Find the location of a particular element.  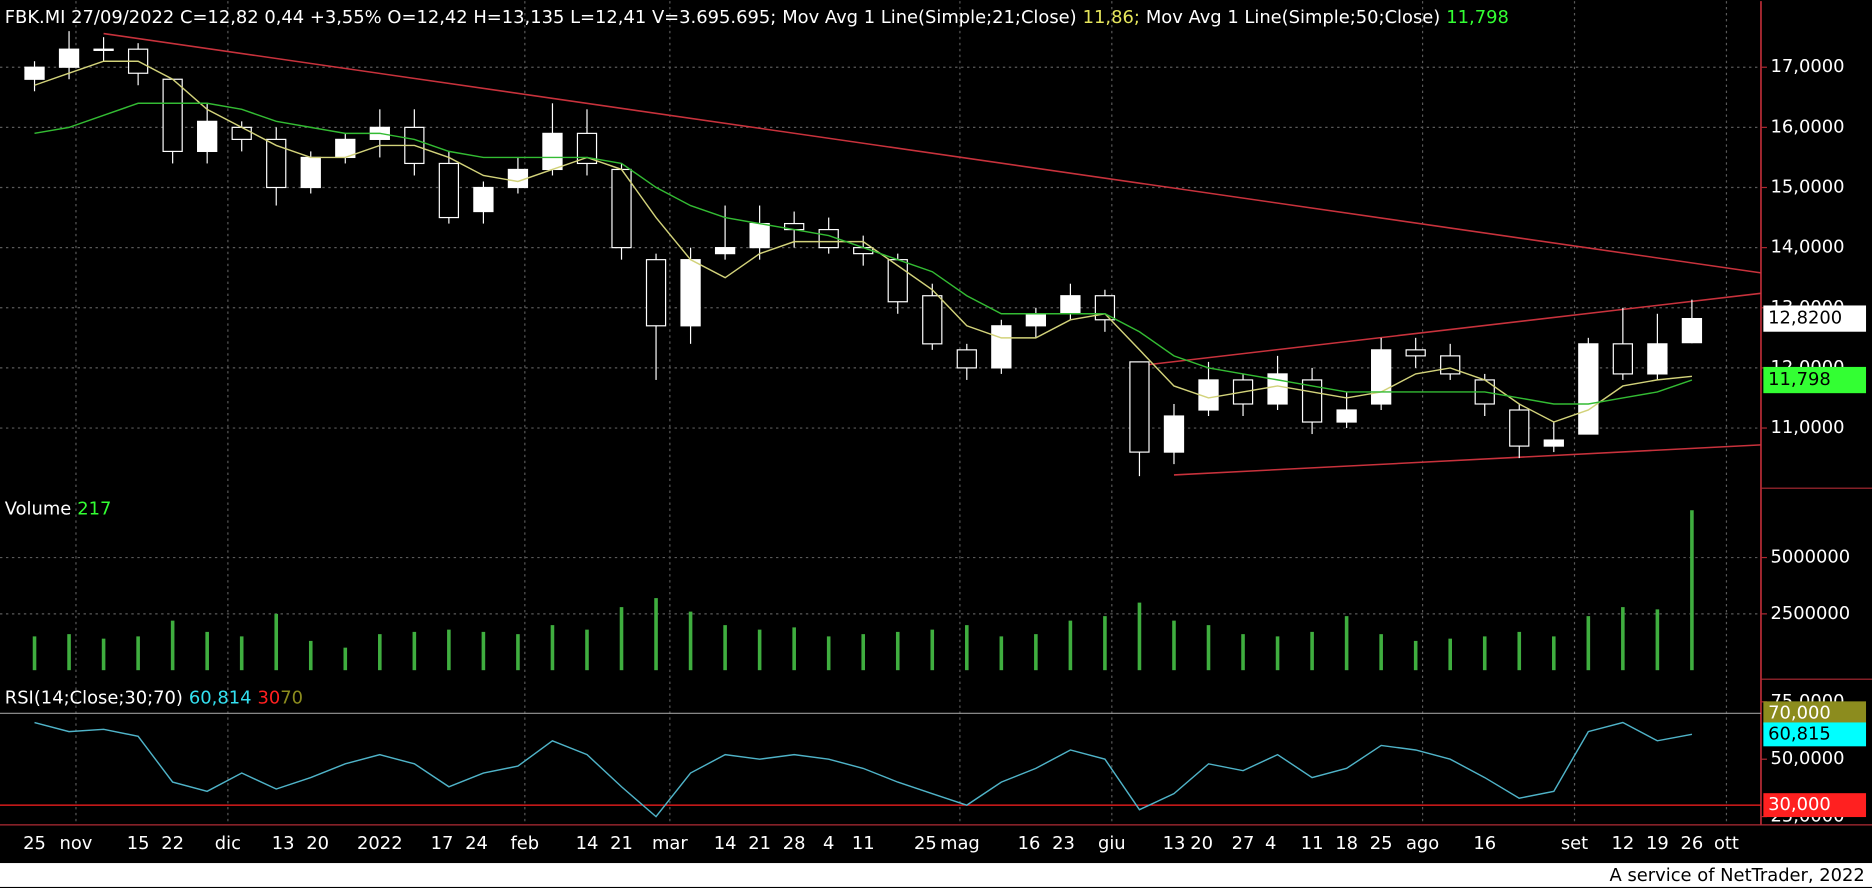

trend-line is located at coordinates (1454, 329).